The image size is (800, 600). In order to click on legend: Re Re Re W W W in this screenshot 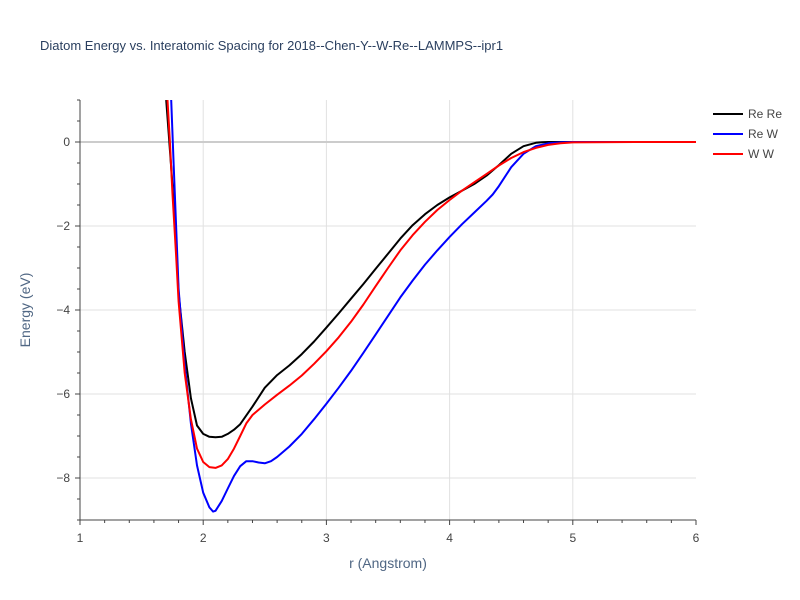, I will do `click(747, 134)`.